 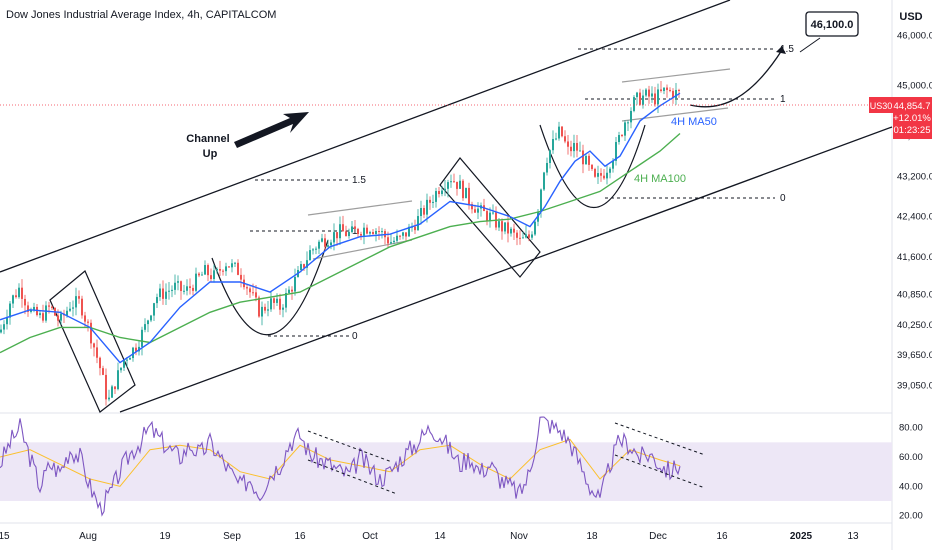 I want to click on fib-left-bottom-label: 0, so click(x=355, y=336).